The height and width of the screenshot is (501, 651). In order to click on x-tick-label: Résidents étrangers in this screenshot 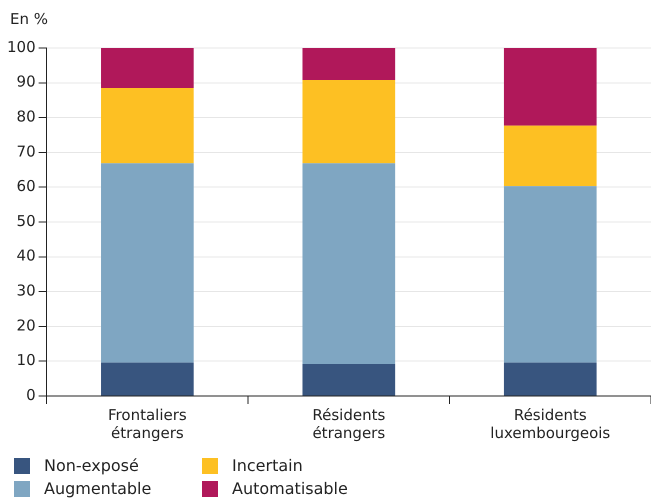, I will do `click(349, 424)`.